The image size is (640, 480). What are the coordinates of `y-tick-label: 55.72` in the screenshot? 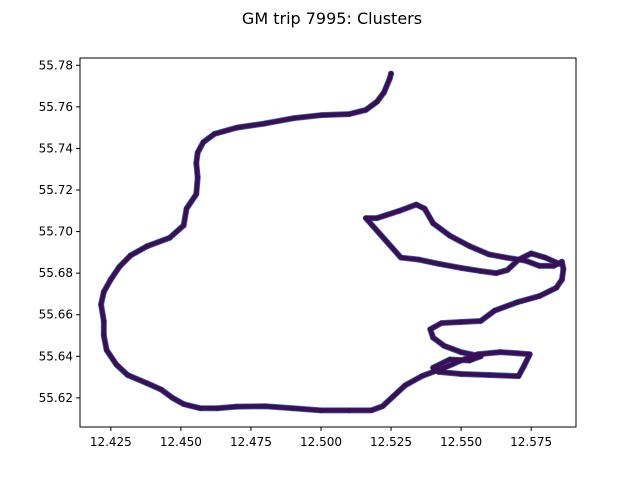 It's located at (56, 190).